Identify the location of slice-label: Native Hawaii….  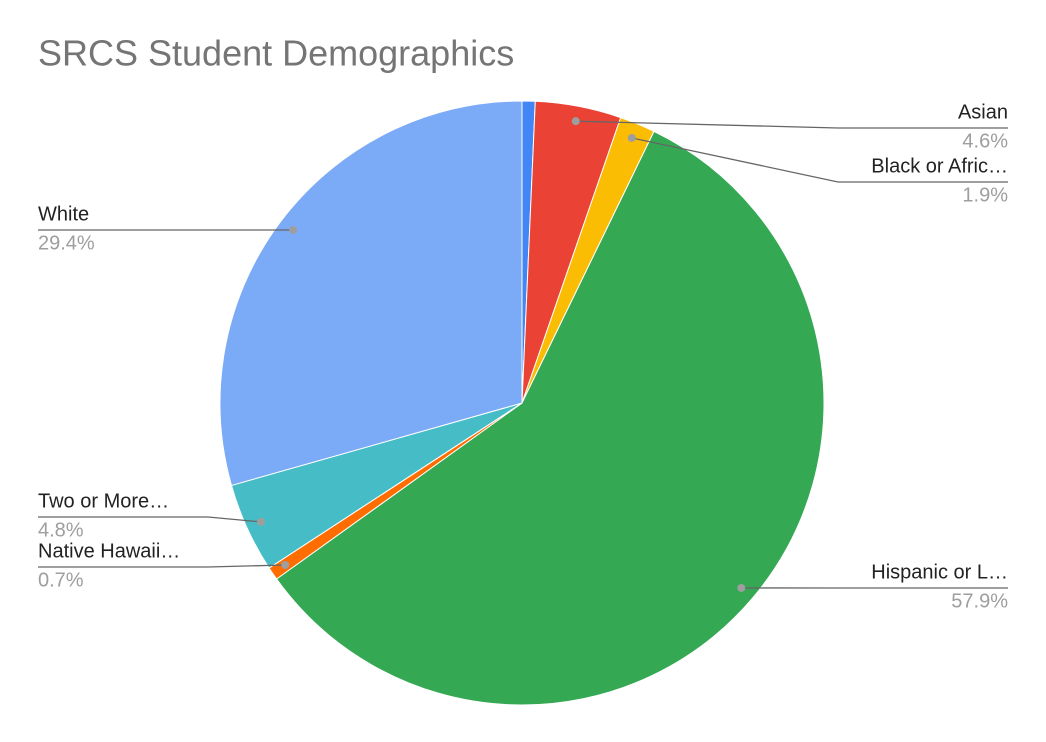
(109, 551).